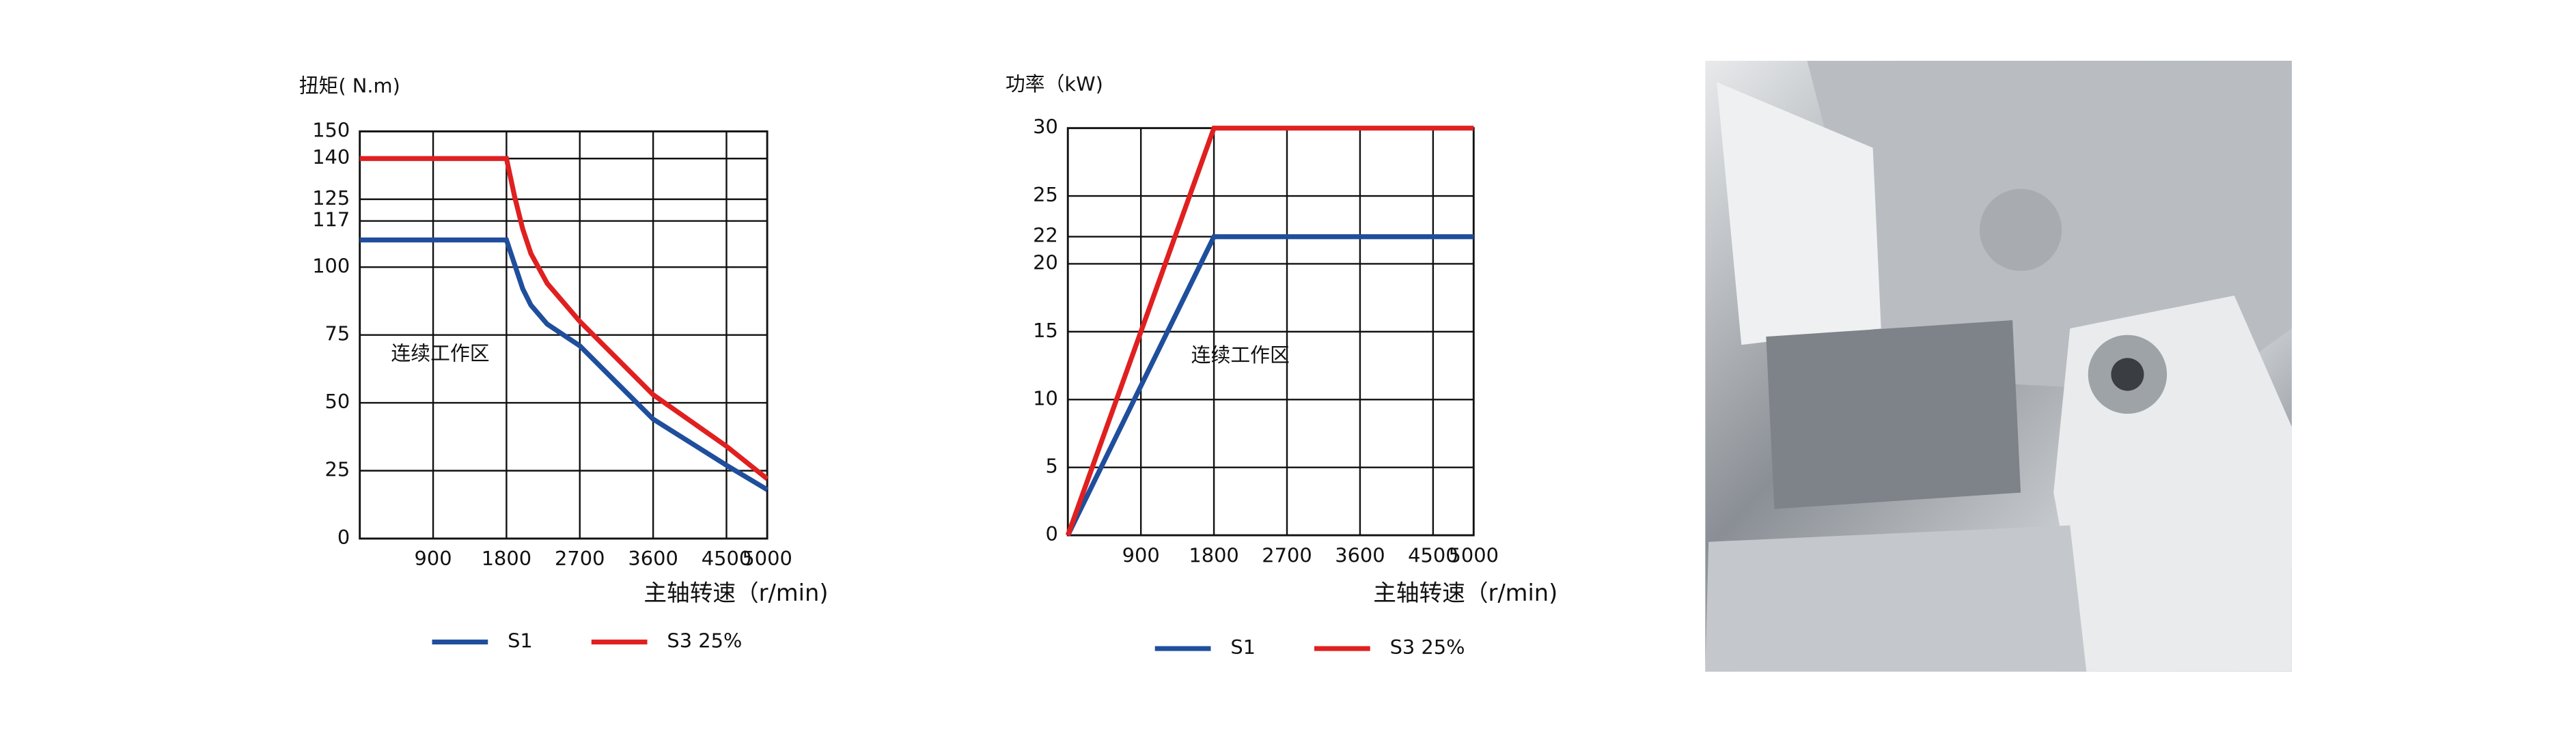 This screenshot has height=740, width=2576. I want to click on y-tick-label: 75, so click(337, 333).